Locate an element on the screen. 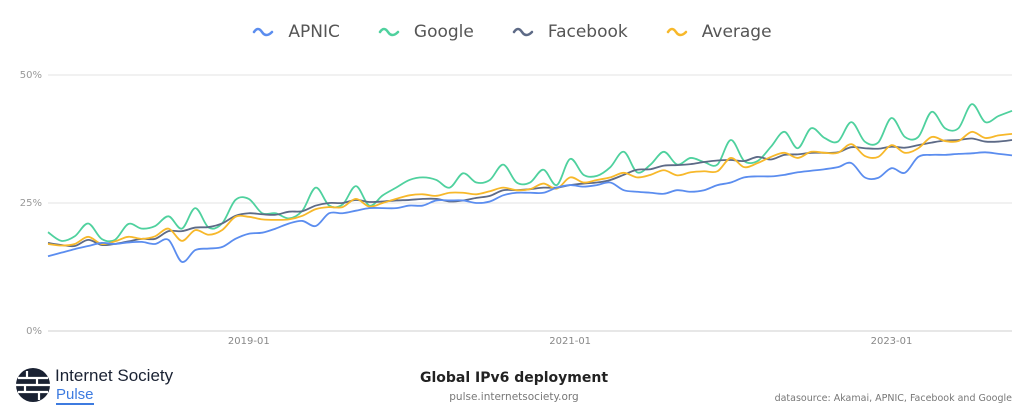  legend-item-average: Average is located at coordinates (719, 32).